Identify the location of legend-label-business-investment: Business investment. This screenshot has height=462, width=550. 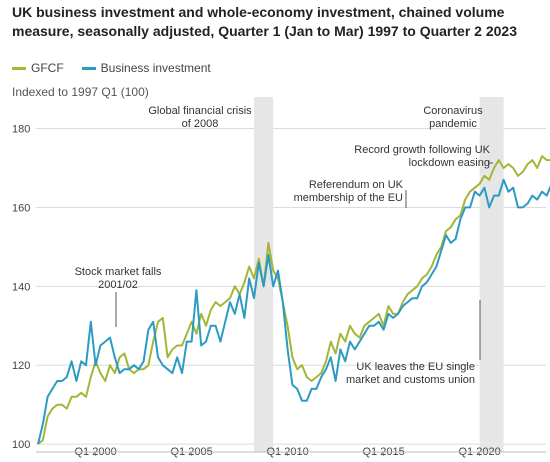
(155, 68).